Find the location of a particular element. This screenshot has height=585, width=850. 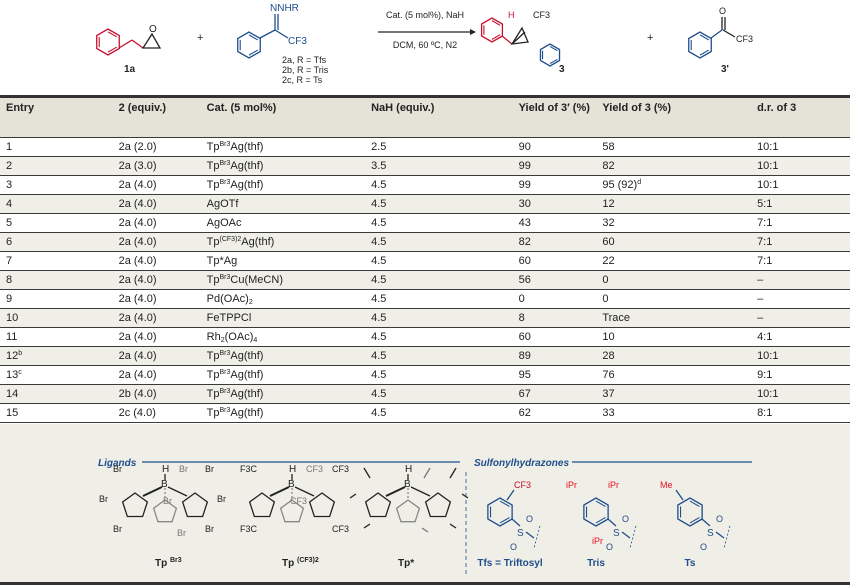

cell-entry: 12b is located at coordinates (56, 356).